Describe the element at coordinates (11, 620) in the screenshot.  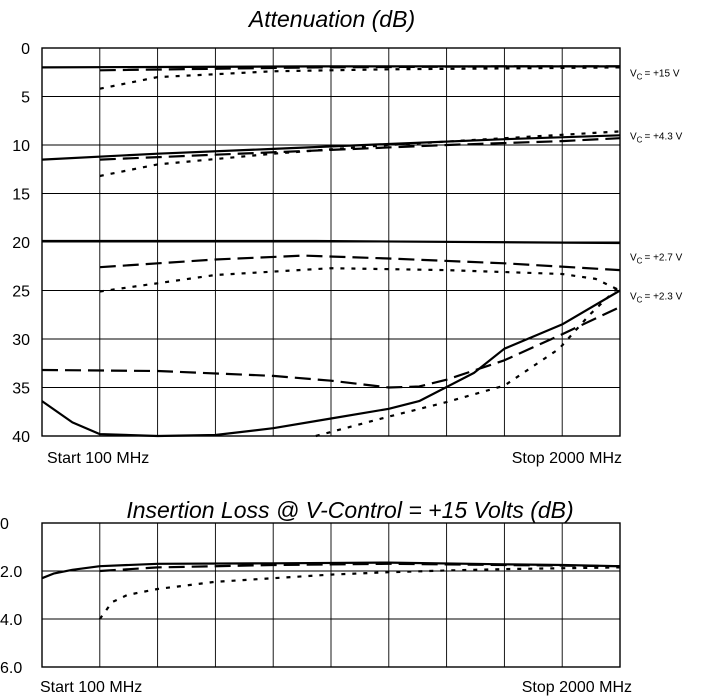
I see `y-tick-label: 4.0` at that location.